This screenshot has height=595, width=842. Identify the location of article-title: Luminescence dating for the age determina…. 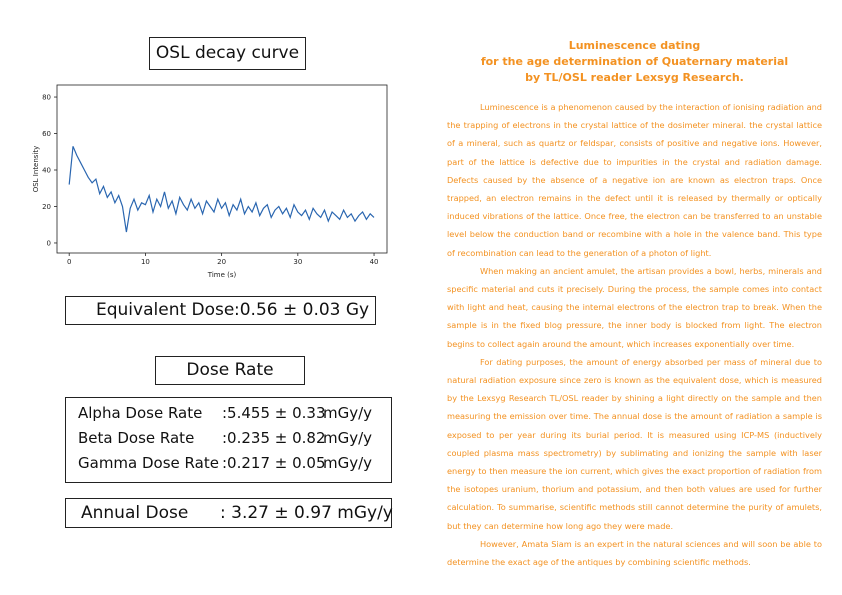
(634, 62).